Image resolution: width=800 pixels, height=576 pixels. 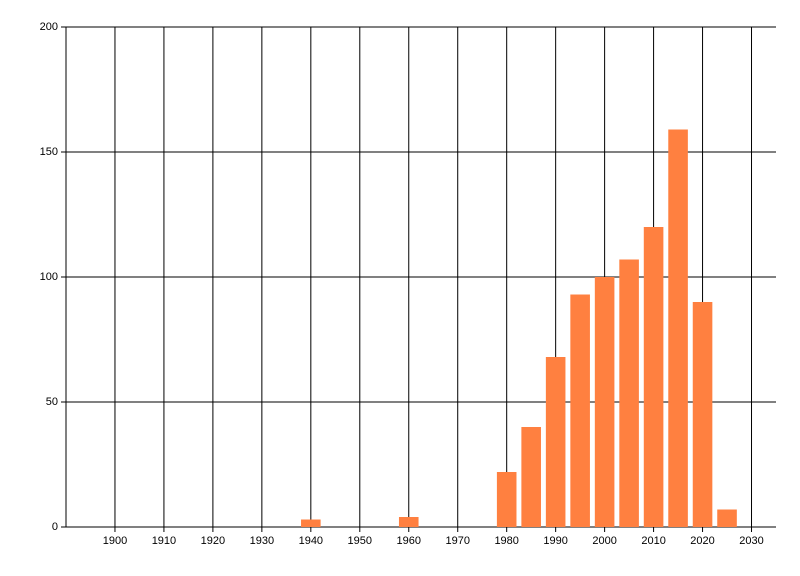 I want to click on x-tick-label: 1910, so click(x=164, y=541).